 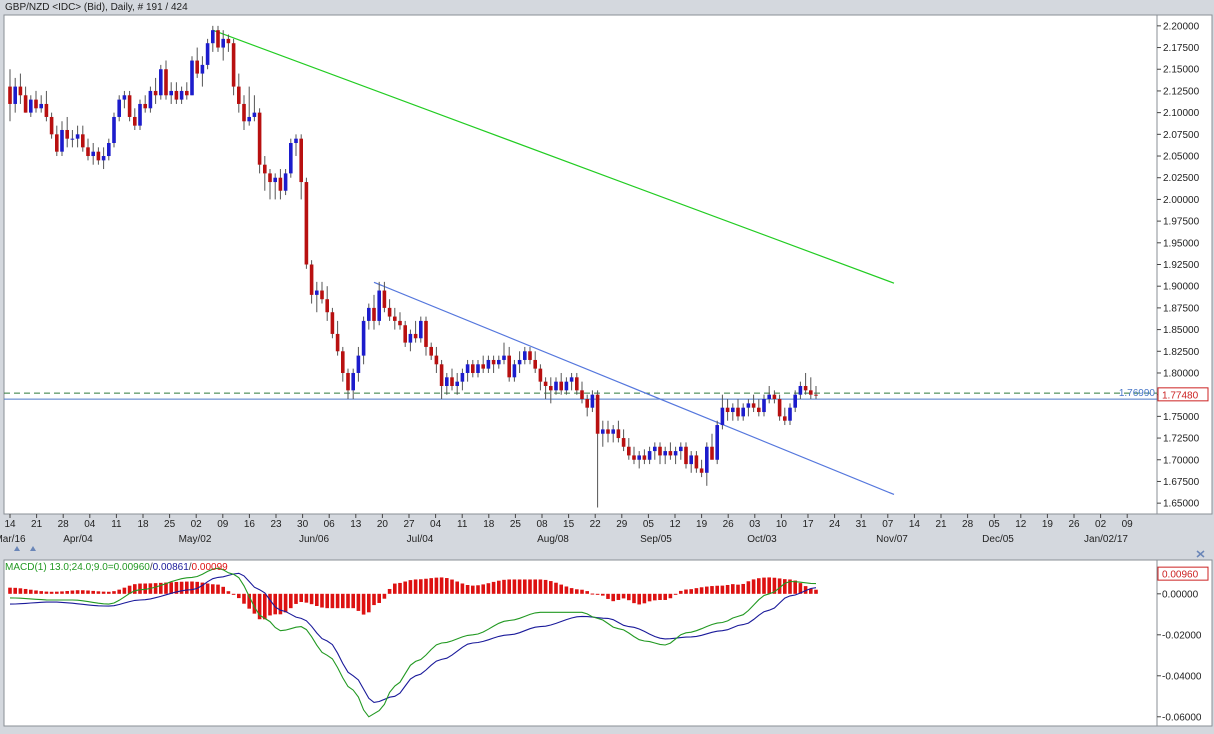 I want to click on macd-tick-label: -0.04000, so click(x=1182, y=676).